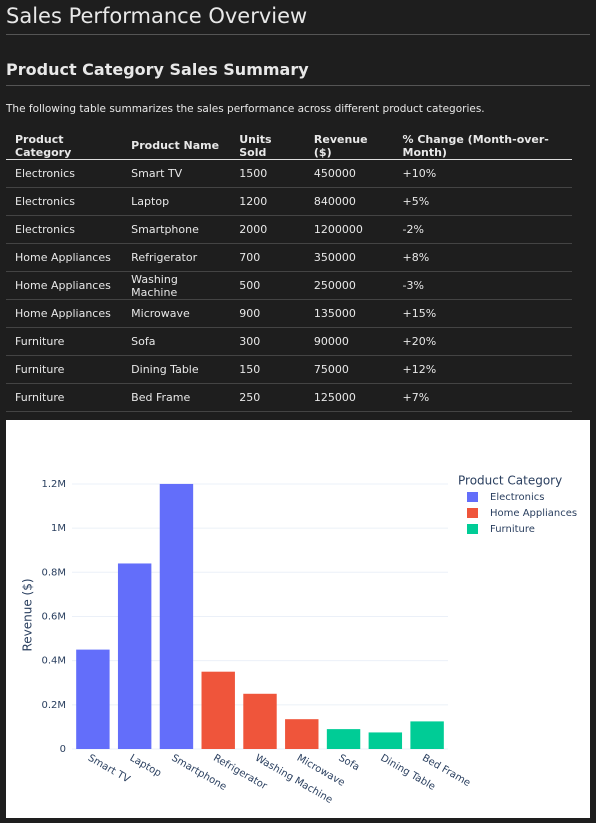 This screenshot has height=823, width=596. I want to click on table-row: Electronics Smart TV 1500 450000 +10%, so click(289, 173).